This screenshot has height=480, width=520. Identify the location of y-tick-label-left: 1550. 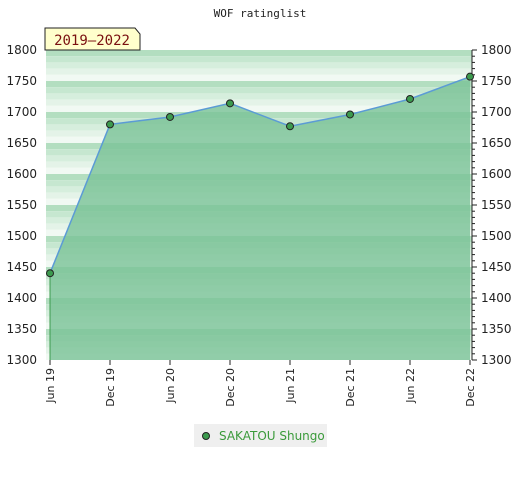
(21, 205).